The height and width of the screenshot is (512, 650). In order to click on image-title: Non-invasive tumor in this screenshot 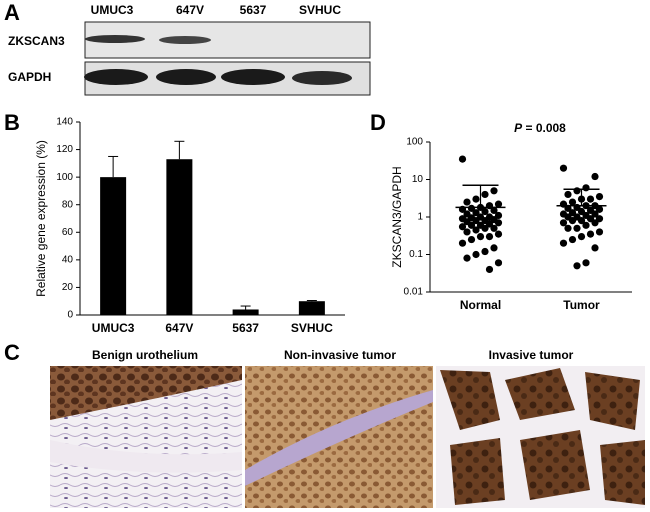, I will do `click(340, 355)`.